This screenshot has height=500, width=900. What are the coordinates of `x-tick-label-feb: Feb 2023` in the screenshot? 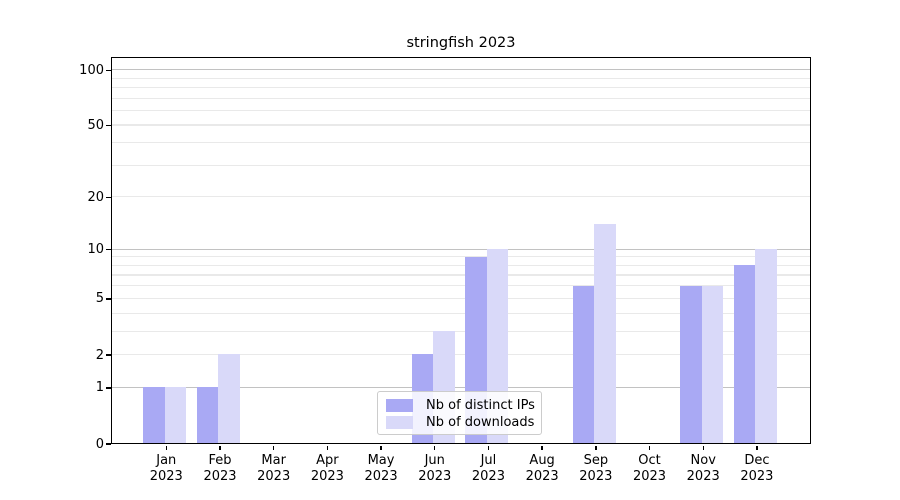 It's located at (220, 469).